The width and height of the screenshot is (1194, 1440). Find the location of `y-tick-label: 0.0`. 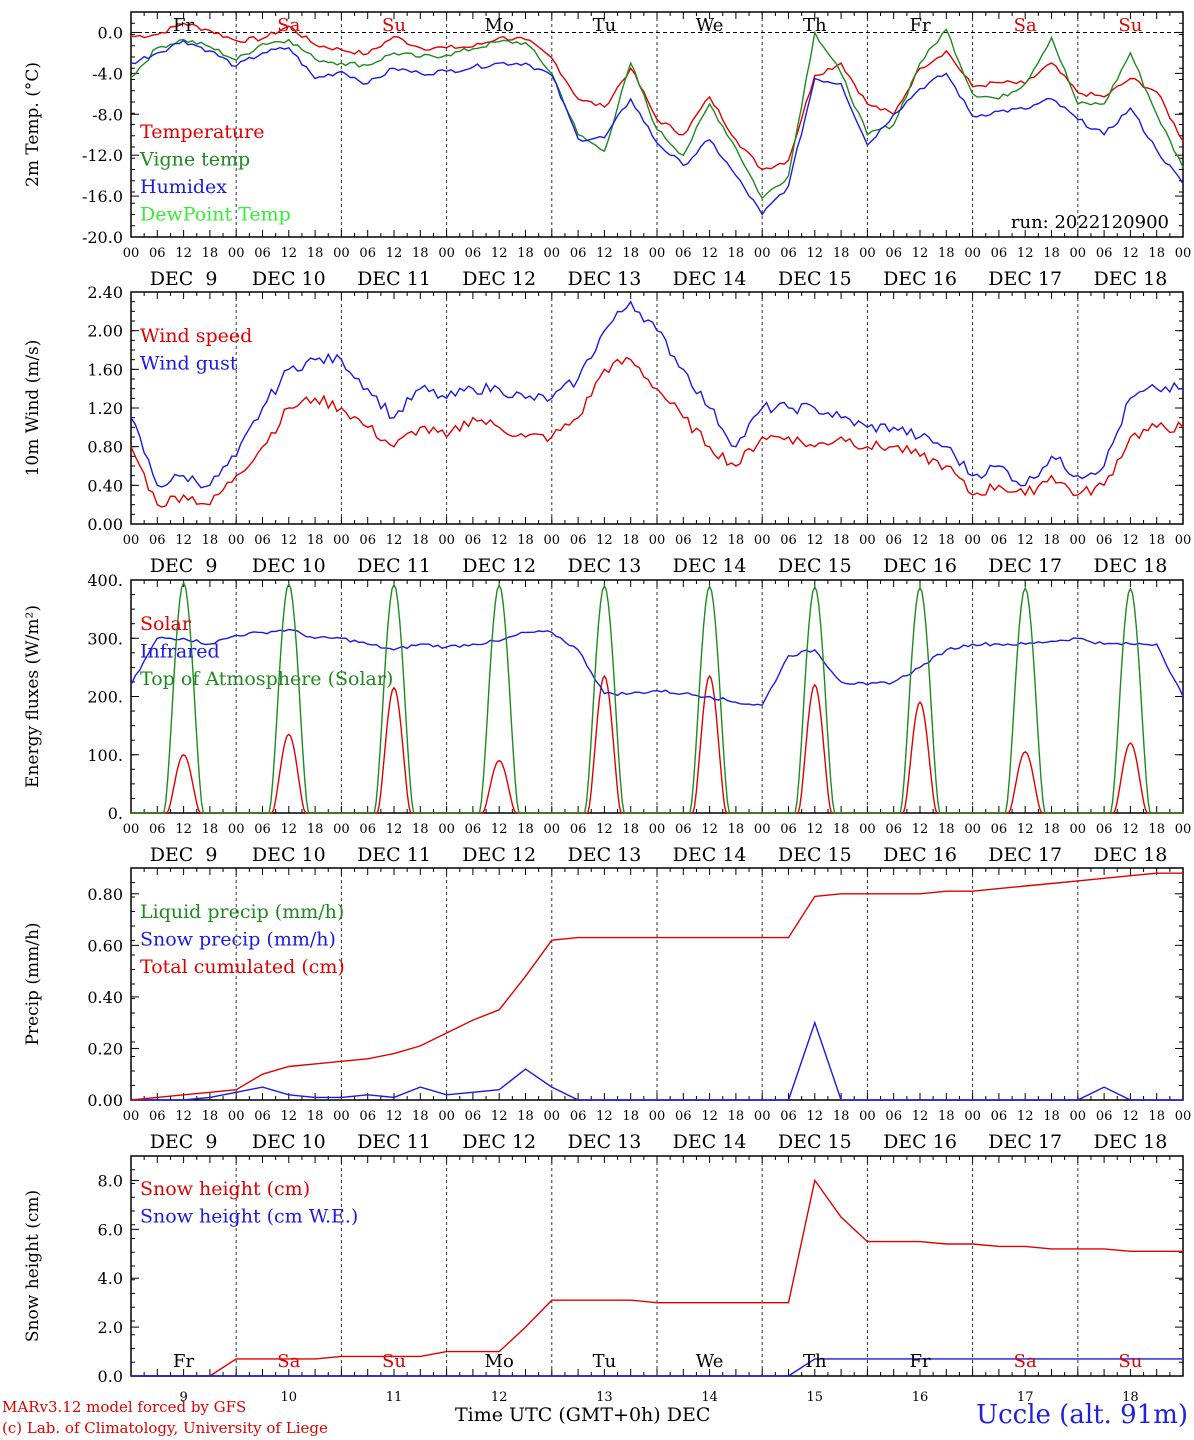

y-tick-label: 0.0 is located at coordinates (110, 32).